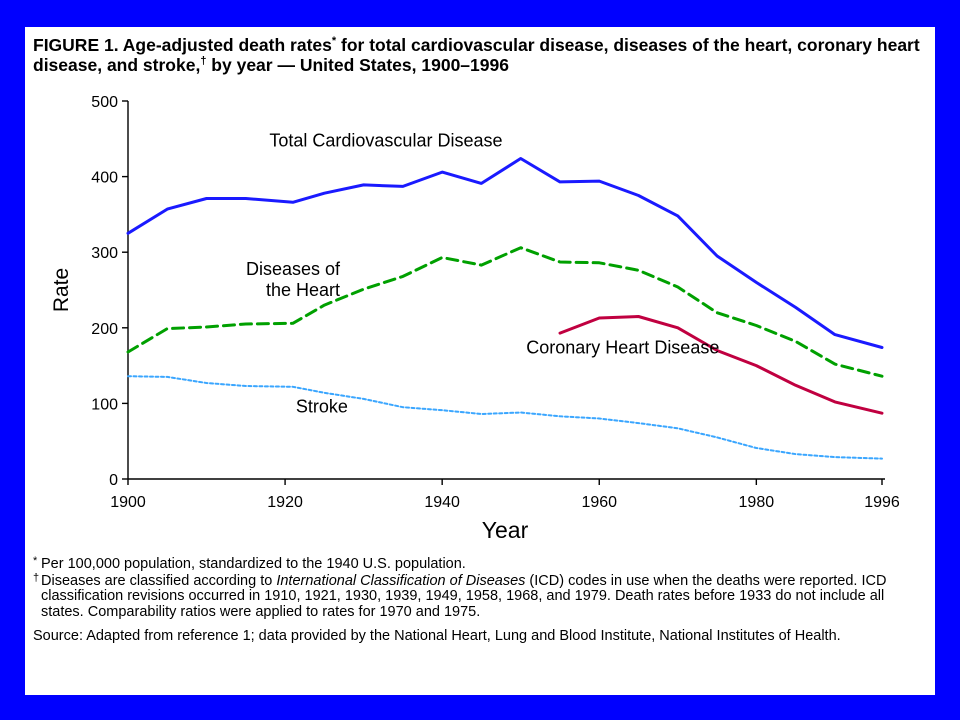  I want to click on series-line-coronary-heart-disease, so click(721, 365).